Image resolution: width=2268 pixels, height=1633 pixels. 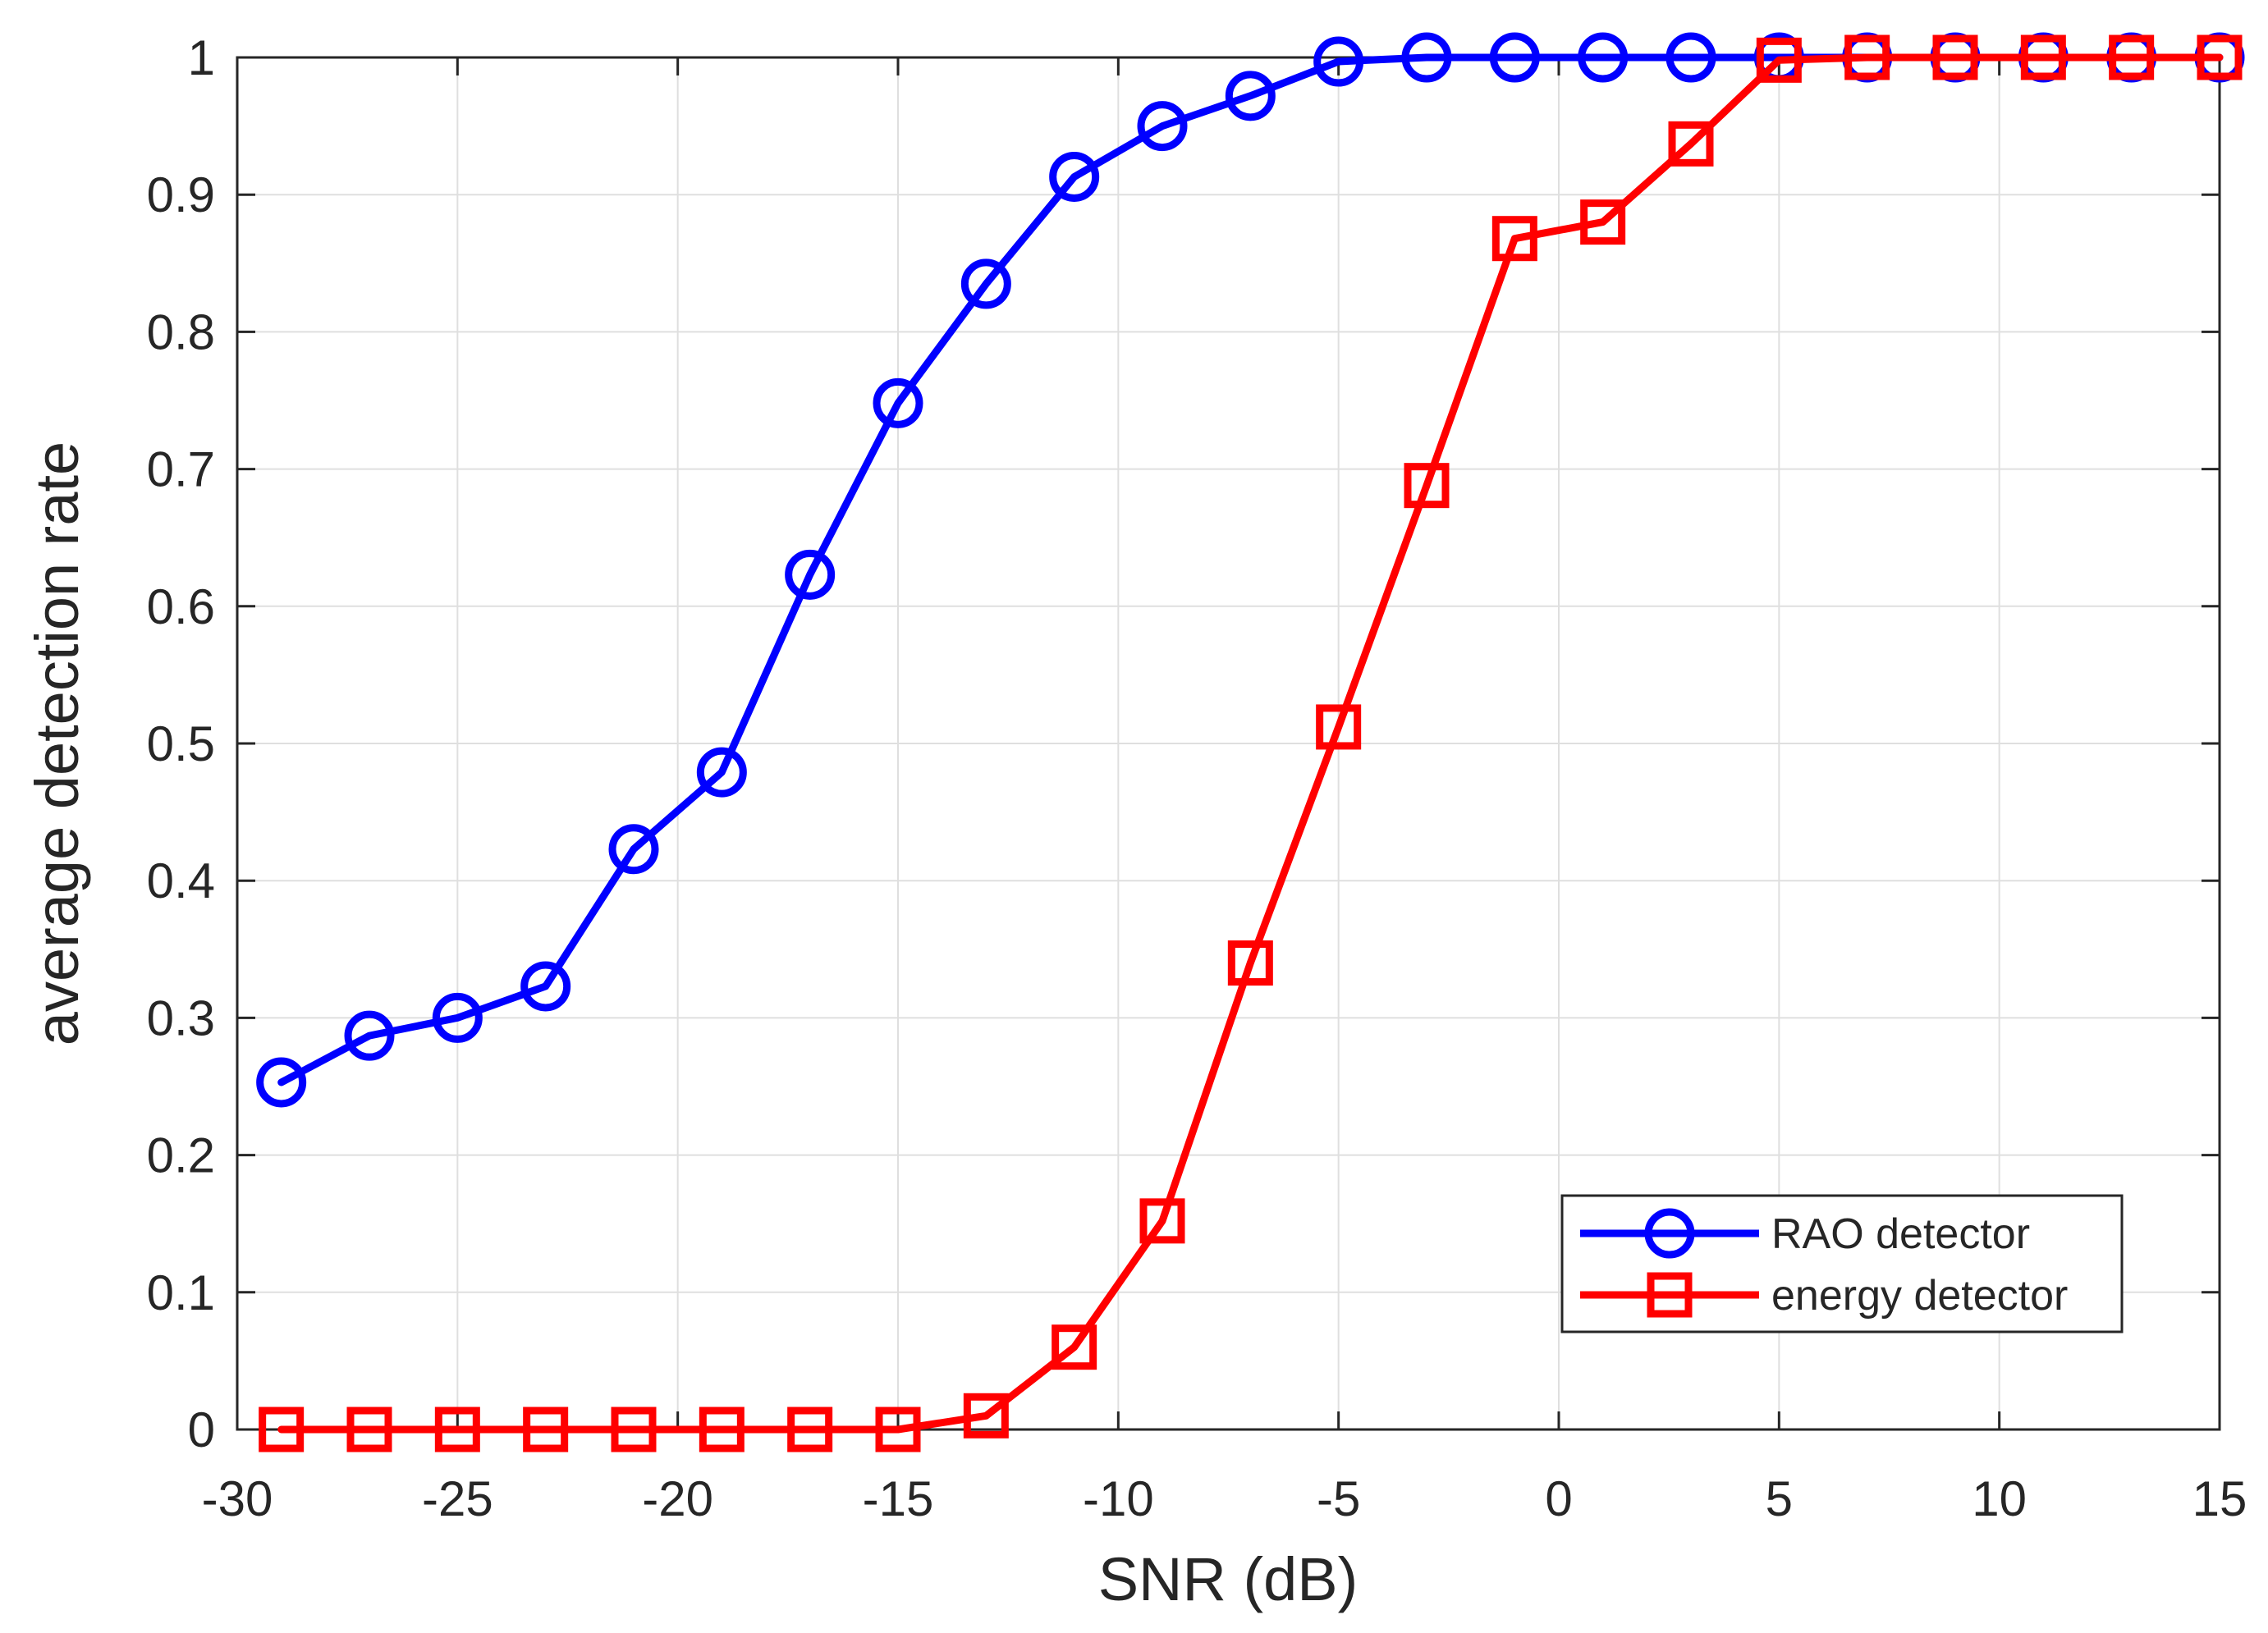 I want to click on x-tick-label: -15, so click(x=898, y=1499).